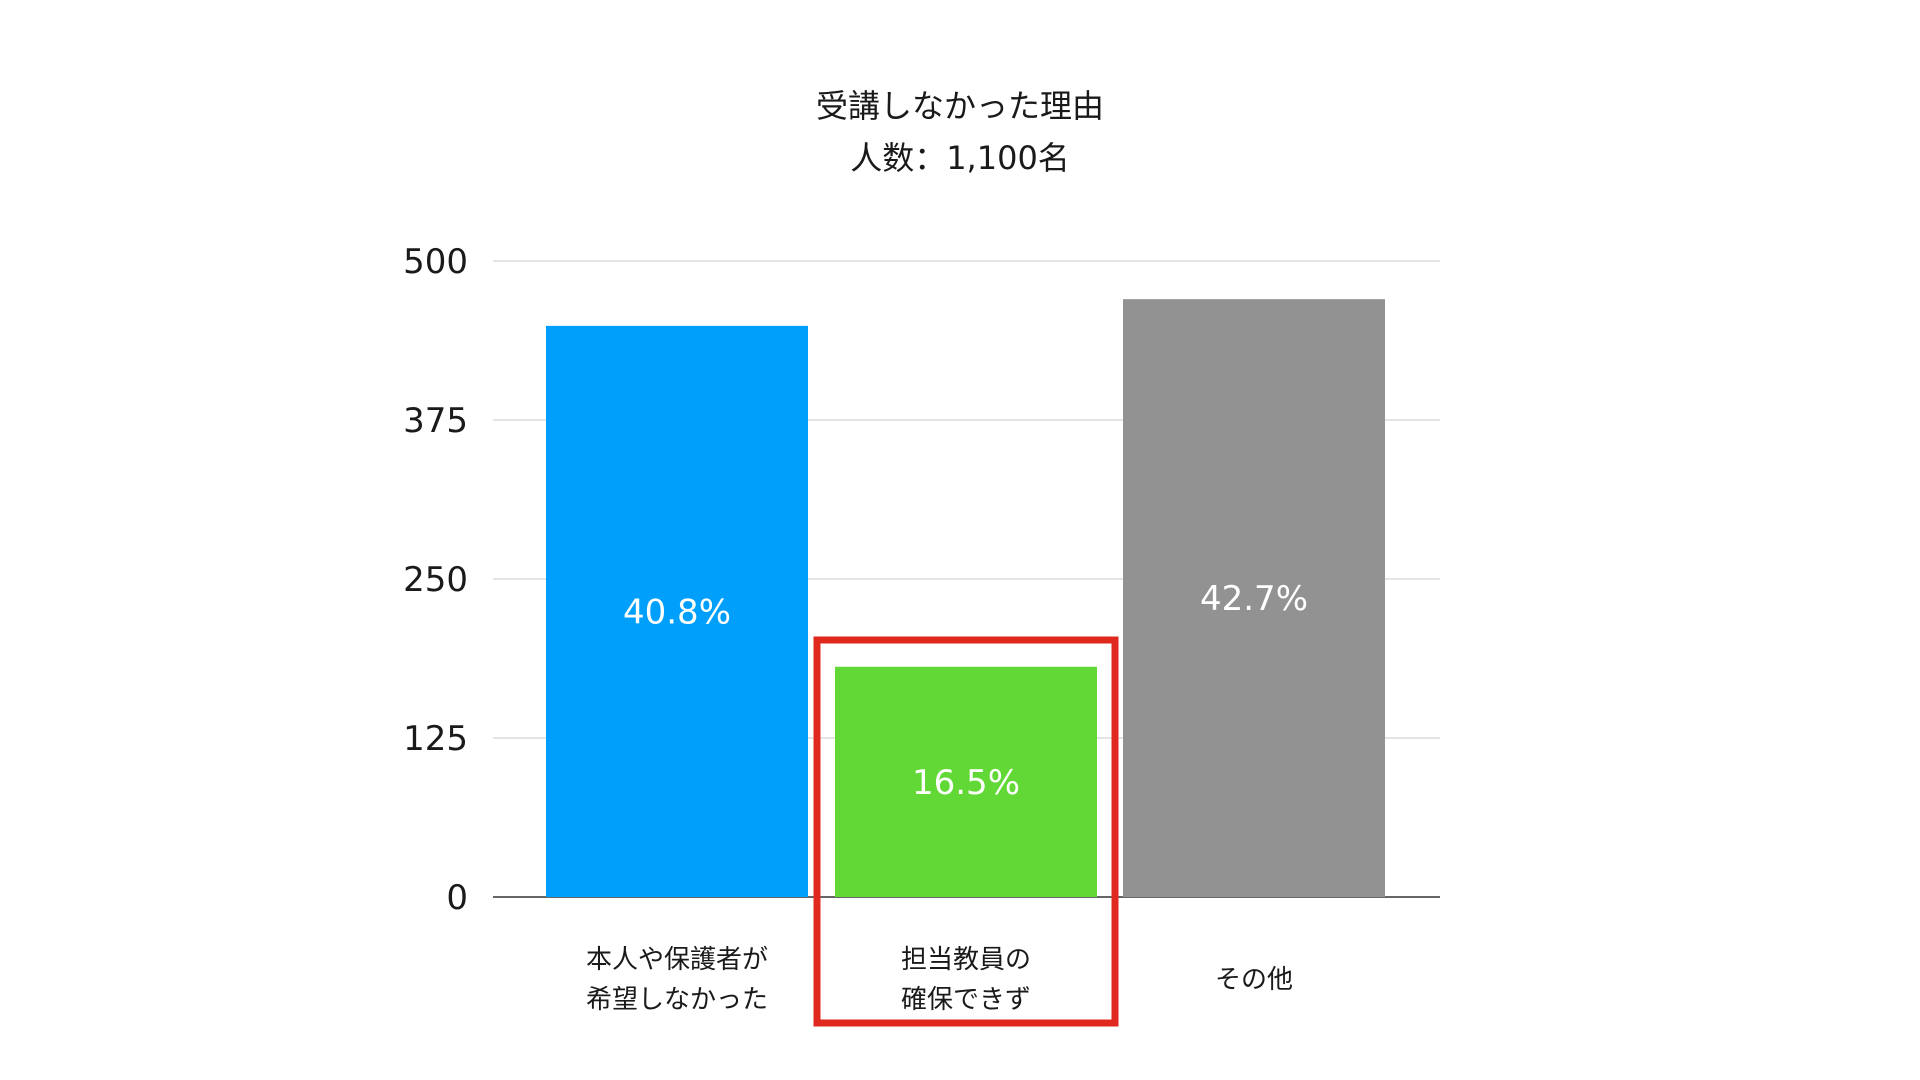  I want to click on chart-title: 受講しなかった理由, so click(959, 106).